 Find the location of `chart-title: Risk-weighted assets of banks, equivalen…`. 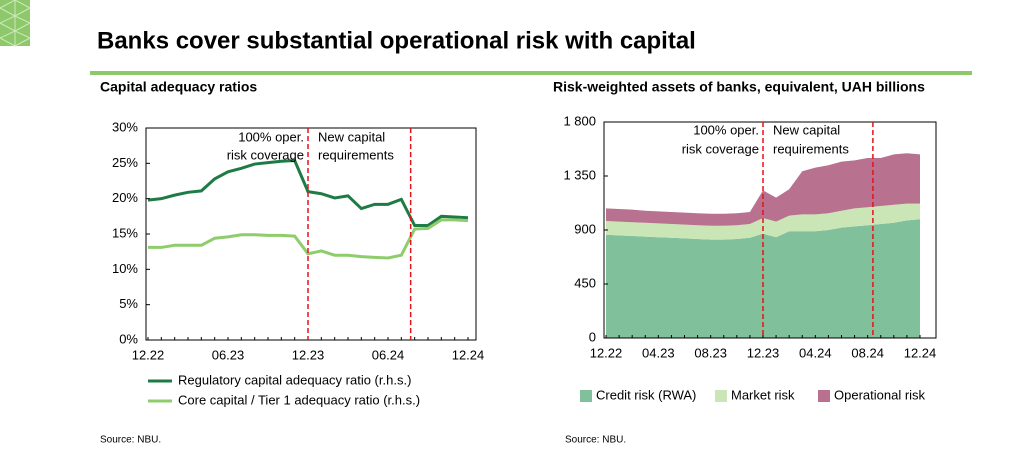

chart-title: Risk-weighted assets of banks, equivalen… is located at coordinates (739, 87).